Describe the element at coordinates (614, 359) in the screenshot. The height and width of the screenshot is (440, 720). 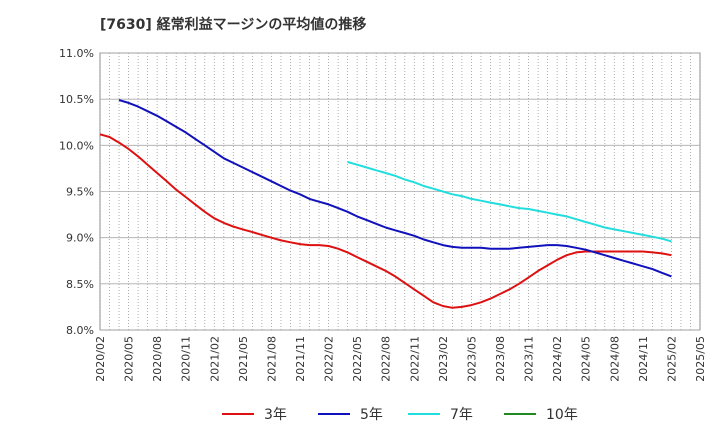
I see `x-tick-label: 2024/08` at that location.